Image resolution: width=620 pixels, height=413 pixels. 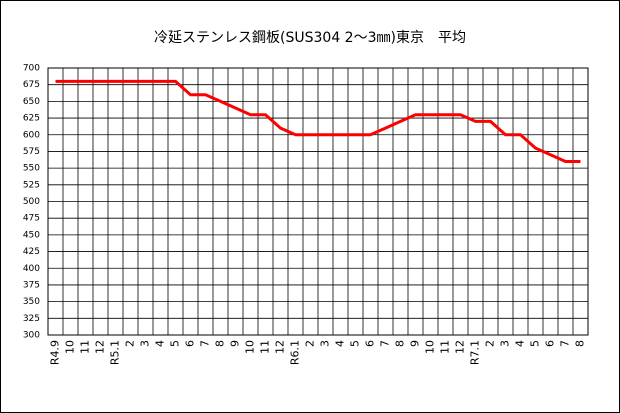 I want to click on y-tick-label: 550, so click(x=31, y=169).